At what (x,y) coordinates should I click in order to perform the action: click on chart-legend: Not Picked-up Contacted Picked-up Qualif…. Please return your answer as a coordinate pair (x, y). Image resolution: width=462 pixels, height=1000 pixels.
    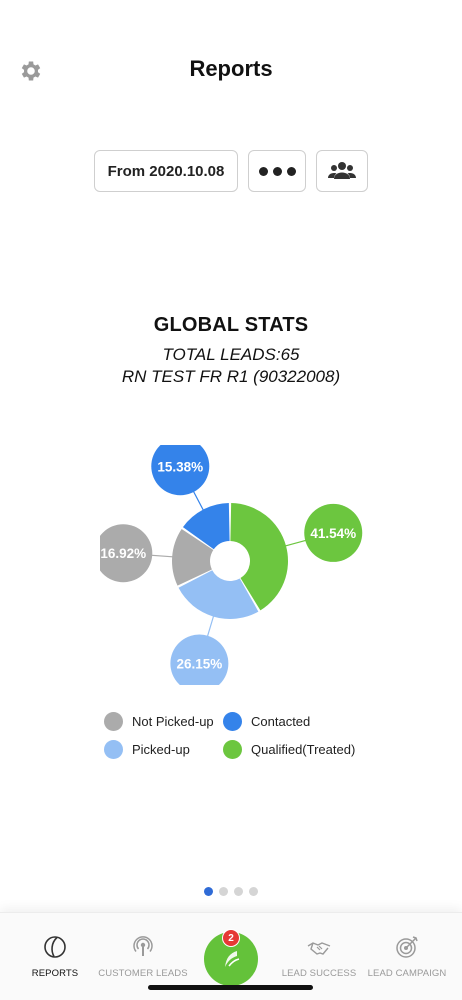
    Looking at the image, I should click on (231, 738).